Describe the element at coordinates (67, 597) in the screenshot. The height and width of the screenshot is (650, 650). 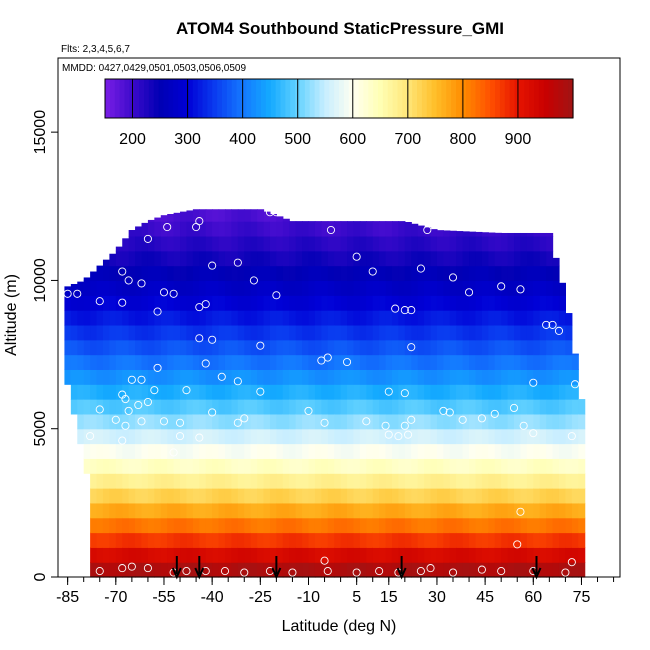
I see `x-tick-label: -85` at that location.